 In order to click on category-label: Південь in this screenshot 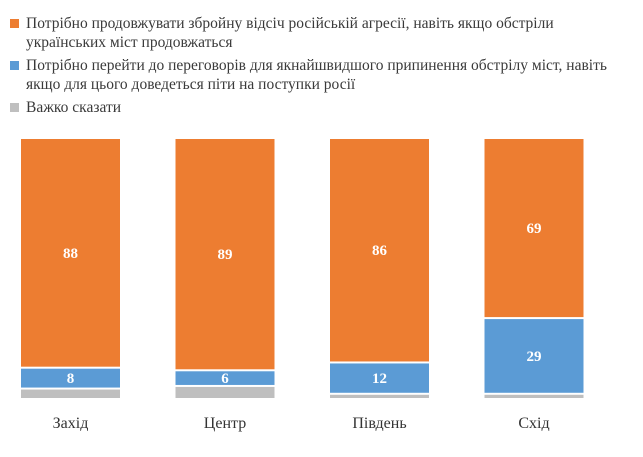, I will do `click(379, 423)`.